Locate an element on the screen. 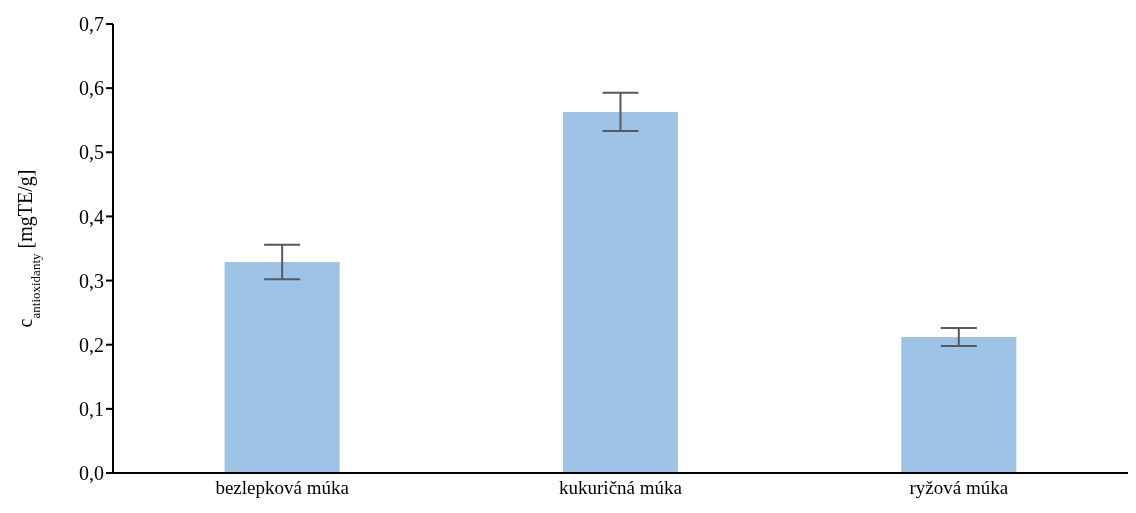  y-tick-label: 0,4 is located at coordinates (91, 216).